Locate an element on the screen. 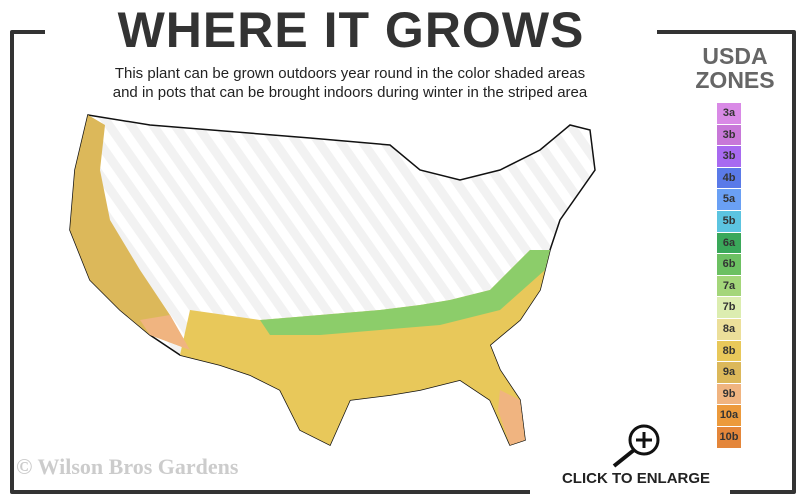 The width and height of the screenshot is (800, 500). legend-swatch-10a: 10a is located at coordinates (729, 416).